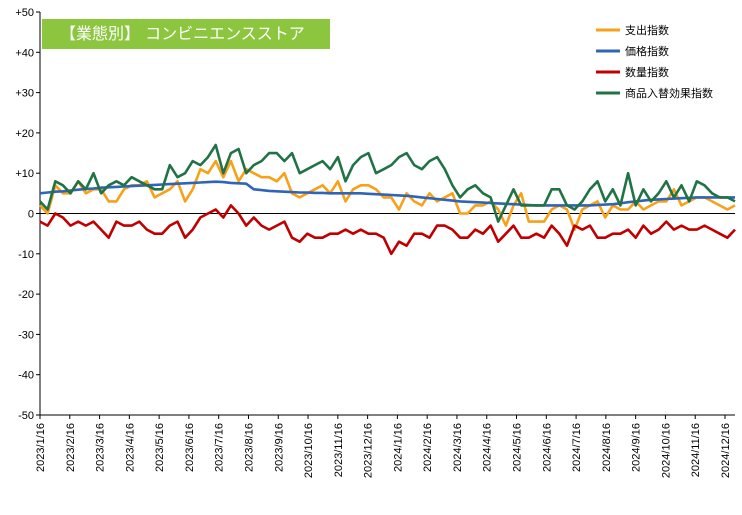 This screenshot has height=515, width=742. Describe the element at coordinates (26, 255) in the screenshot. I see `y-tick-label: -10` at that location.